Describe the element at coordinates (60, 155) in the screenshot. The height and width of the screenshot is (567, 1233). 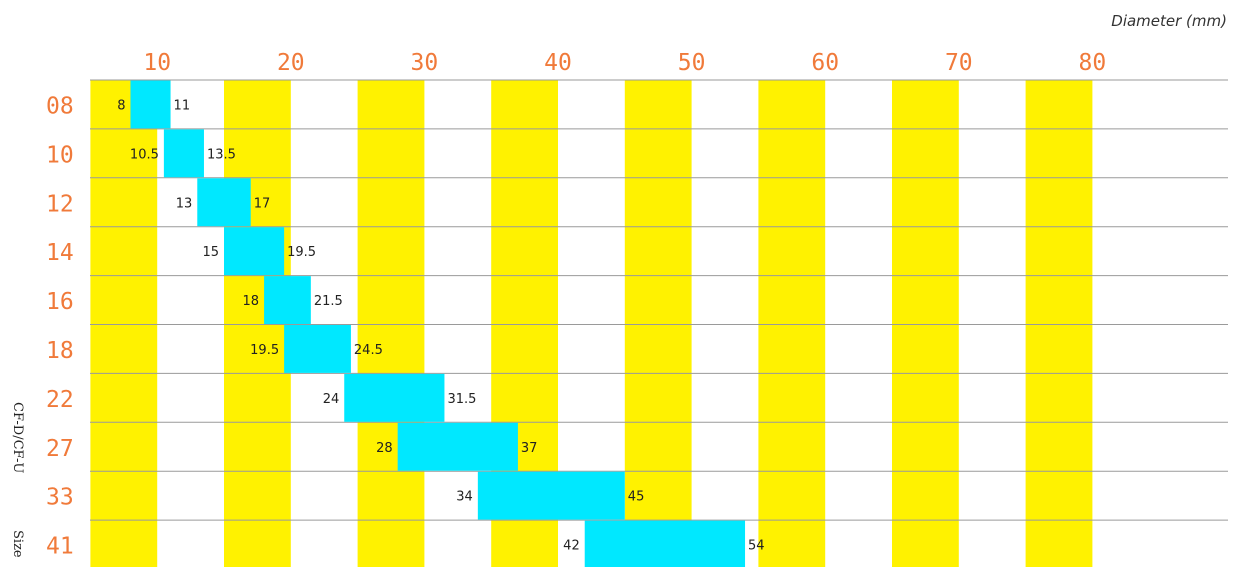
I see `y-tick-10: 10` at that location.